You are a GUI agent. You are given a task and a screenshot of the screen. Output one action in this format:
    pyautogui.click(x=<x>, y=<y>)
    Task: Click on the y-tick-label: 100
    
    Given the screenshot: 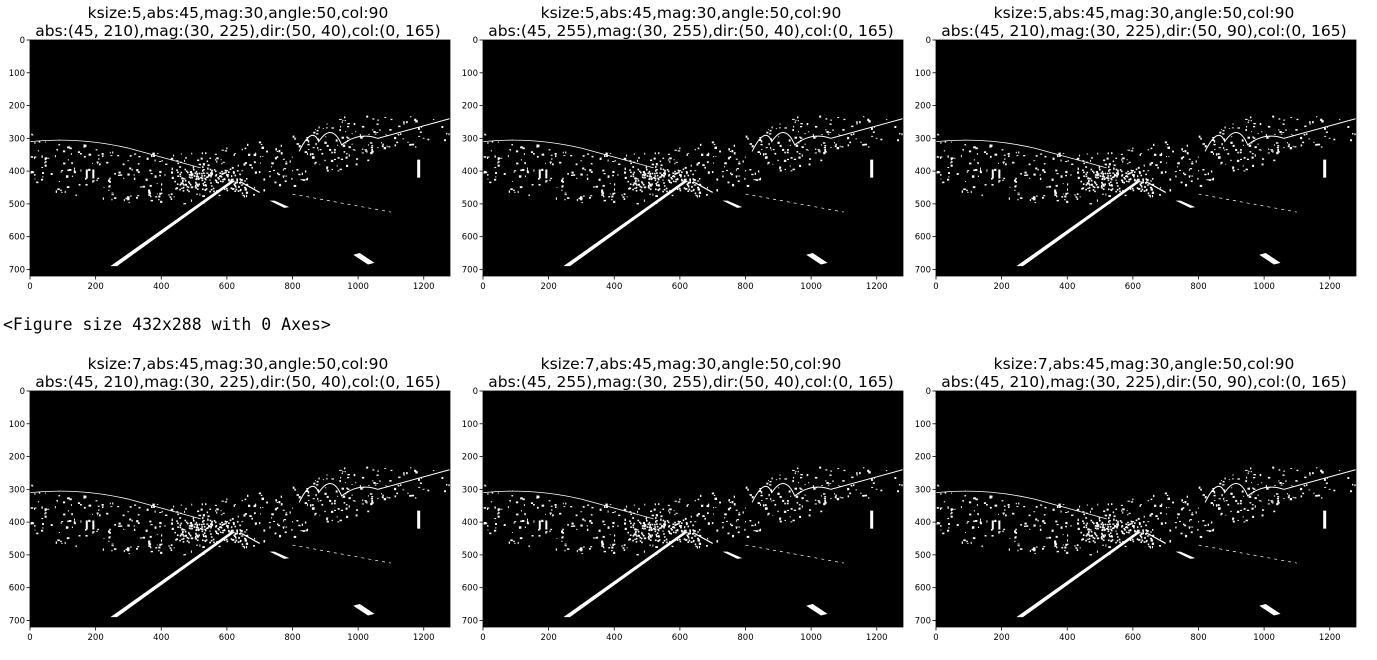 What is the action you would take?
    pyautogui.click(x=923, y=74)
    